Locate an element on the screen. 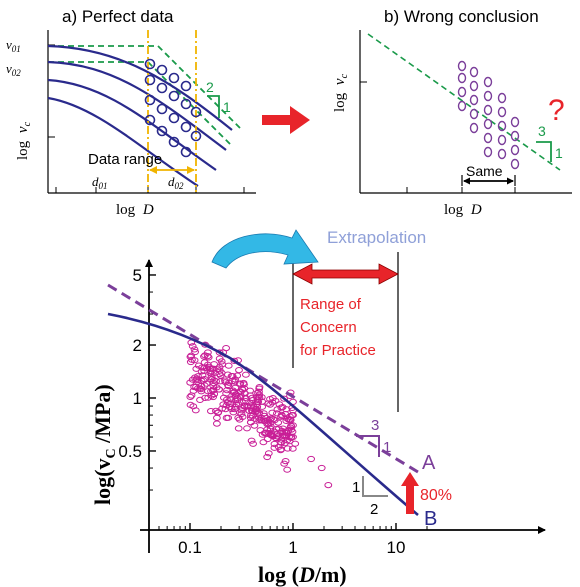 The image size is (580, 587). panel-b-slope-triangle is located at coordinates (544, 151).